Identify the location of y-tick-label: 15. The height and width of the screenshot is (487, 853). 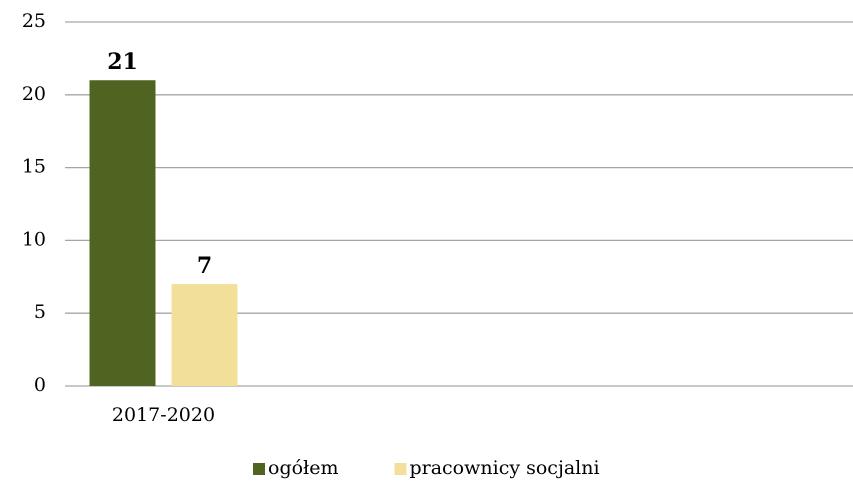
(34, 167).